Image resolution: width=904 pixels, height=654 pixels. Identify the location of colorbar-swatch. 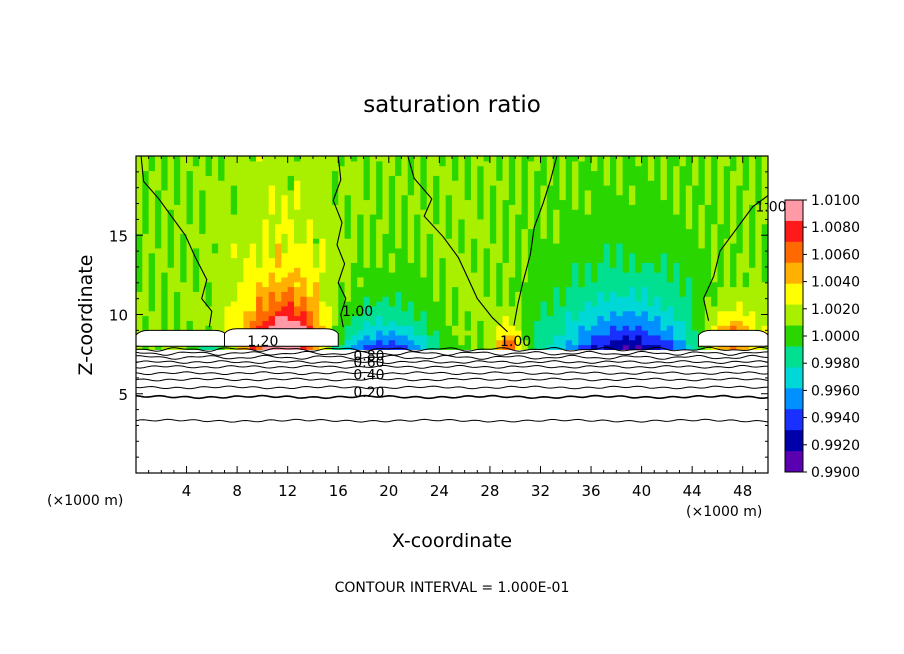
(794, 294).